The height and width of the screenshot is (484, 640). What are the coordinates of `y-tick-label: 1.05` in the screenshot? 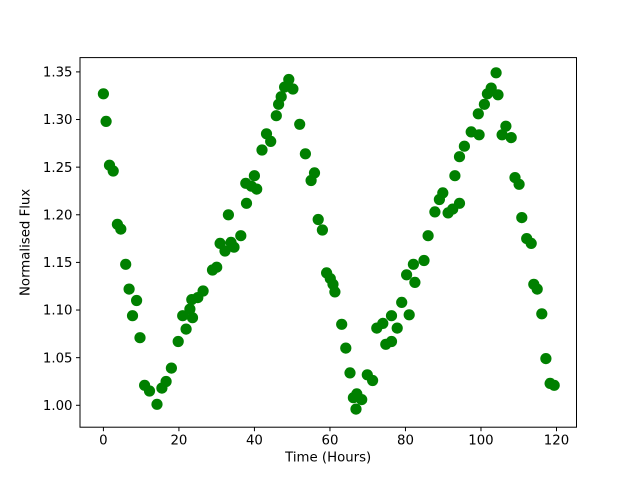 It's located at (58, 358).